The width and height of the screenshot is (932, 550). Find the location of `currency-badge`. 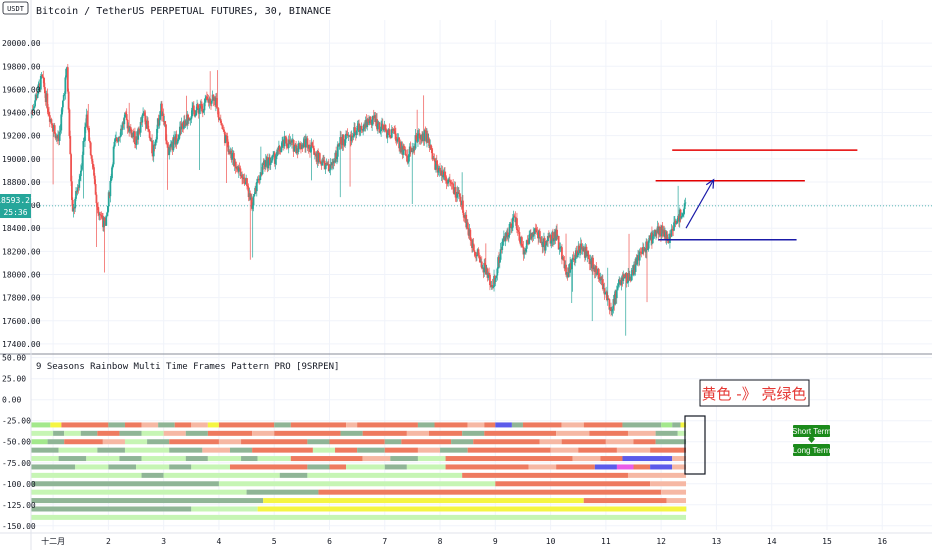

currency-badge is located at coordinates (15, 8).